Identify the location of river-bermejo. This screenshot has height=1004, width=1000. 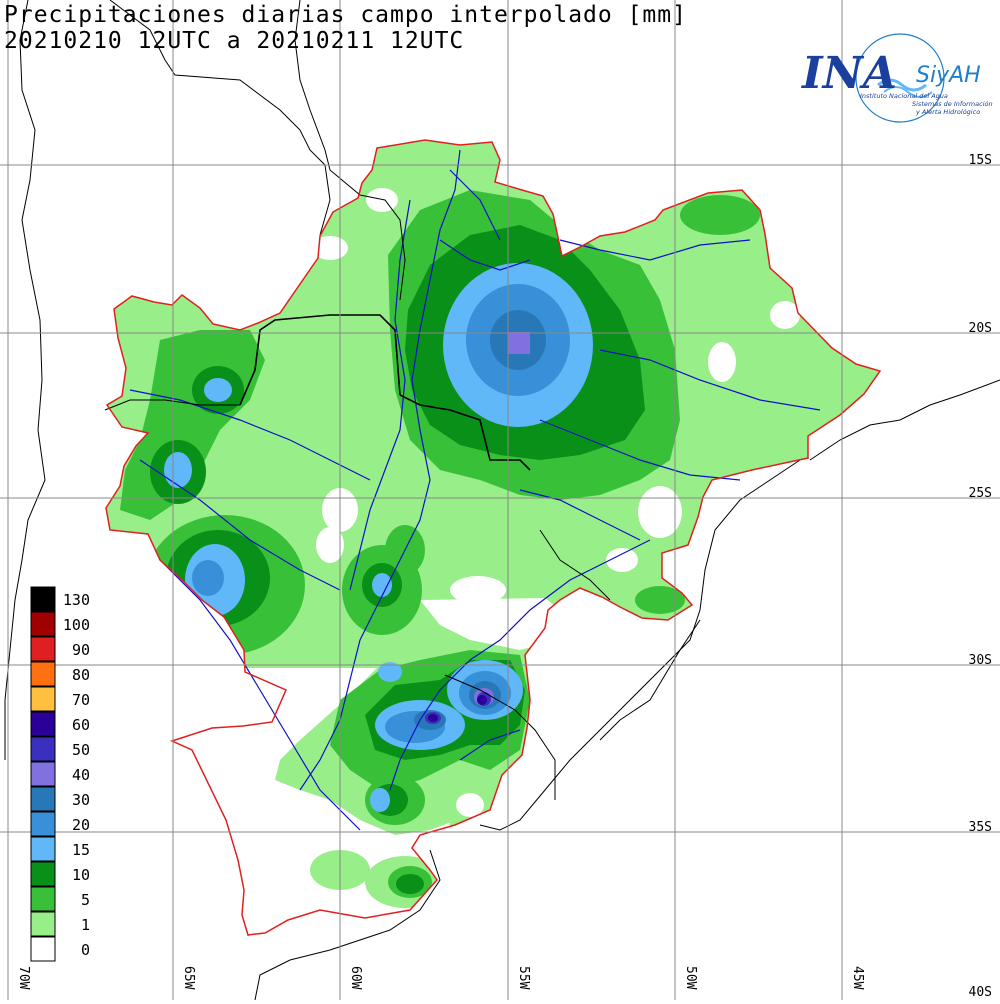
(240, 525).